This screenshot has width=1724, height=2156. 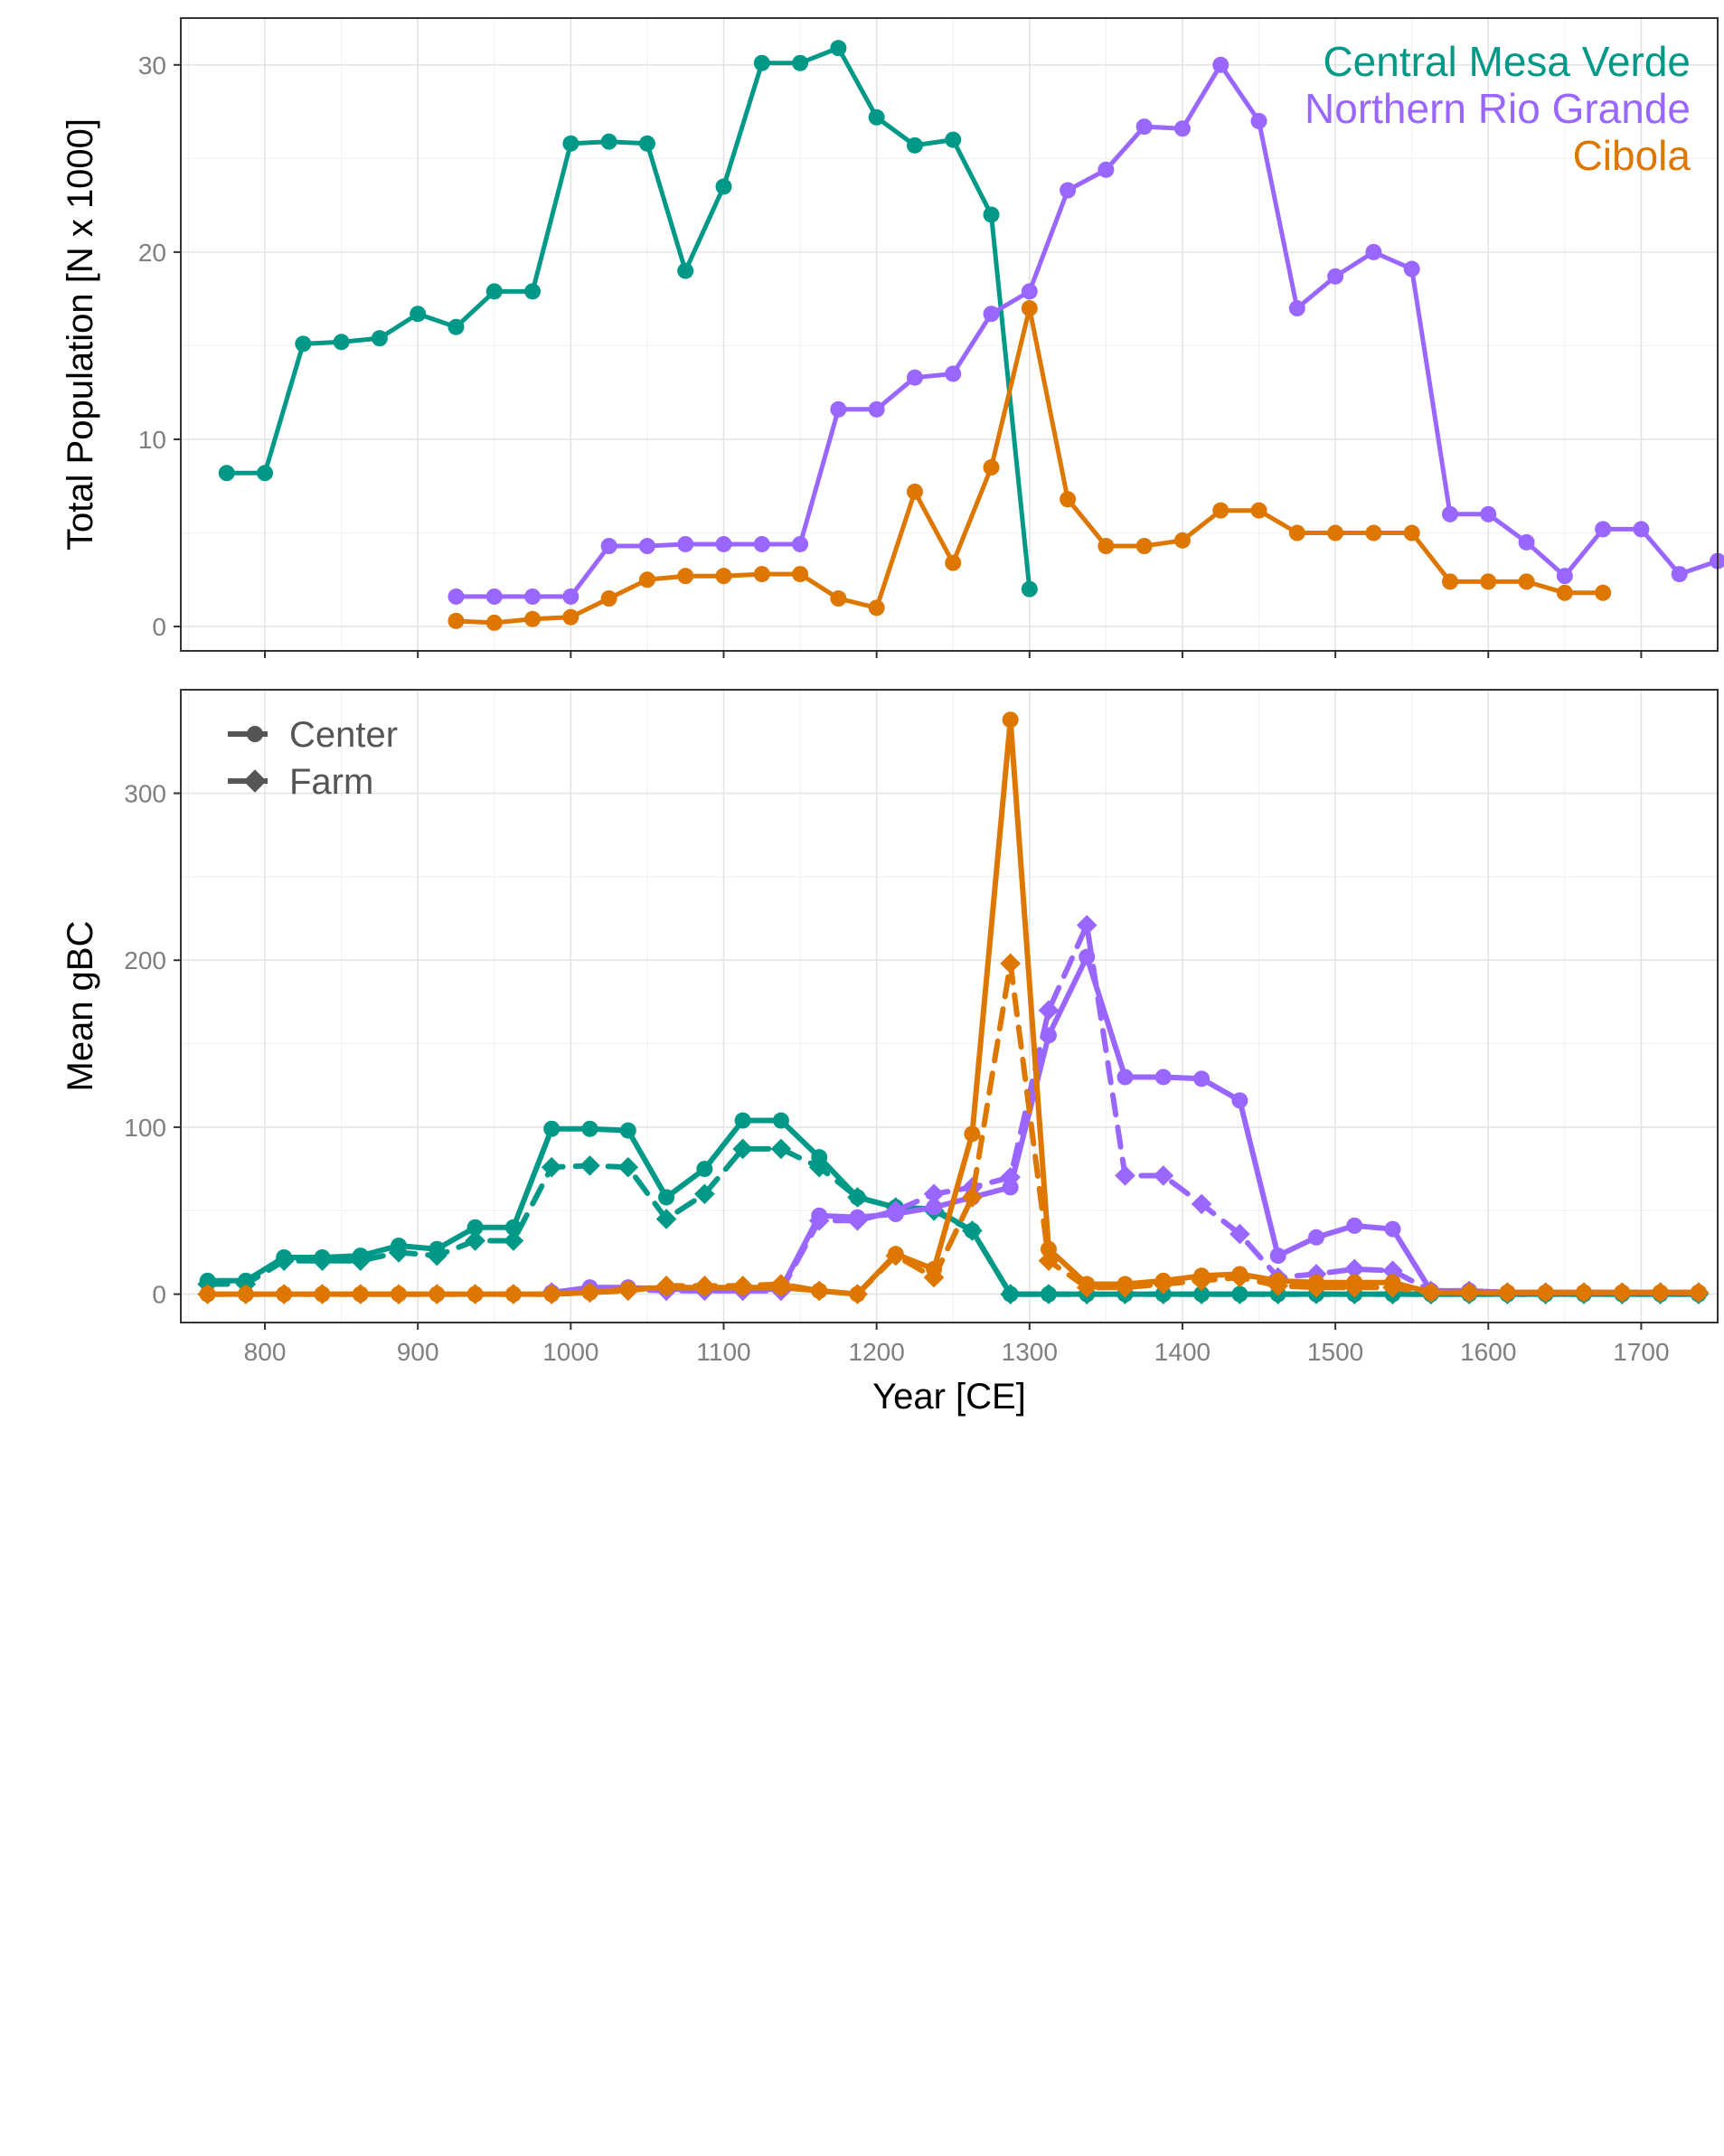 I want to click on gbc-x-tick-label-1700: 1700, so click(x=1641, y=1352).